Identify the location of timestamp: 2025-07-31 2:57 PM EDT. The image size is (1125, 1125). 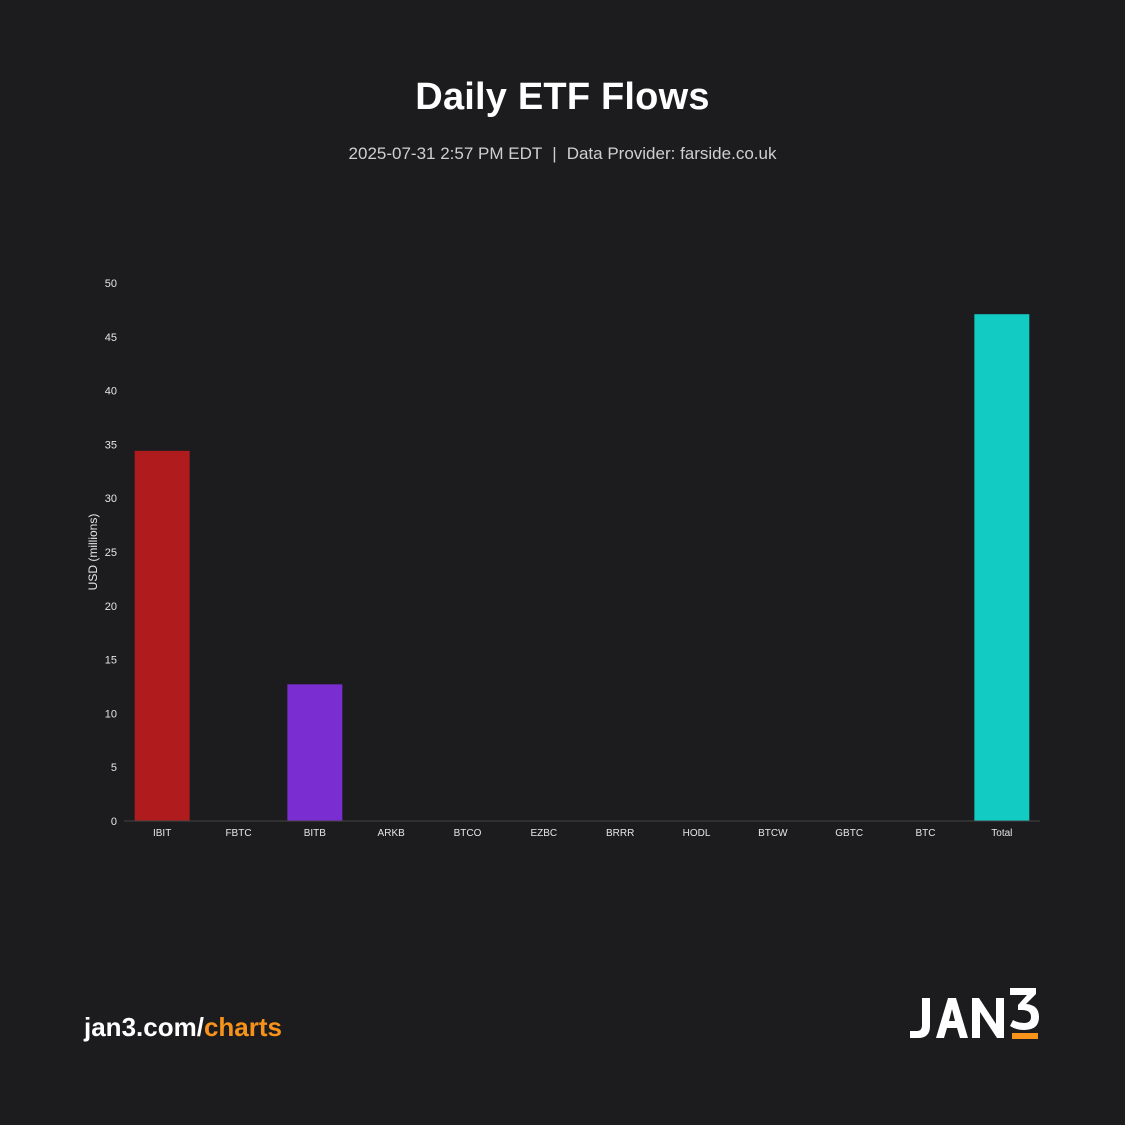
(445, 153).